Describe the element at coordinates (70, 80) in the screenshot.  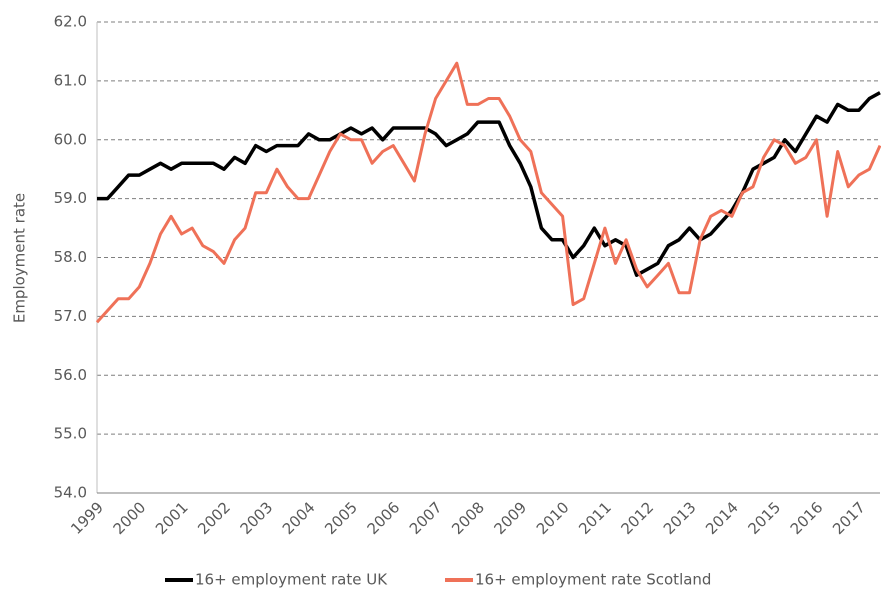
I see `y-tick-label: 61.0` at that location.